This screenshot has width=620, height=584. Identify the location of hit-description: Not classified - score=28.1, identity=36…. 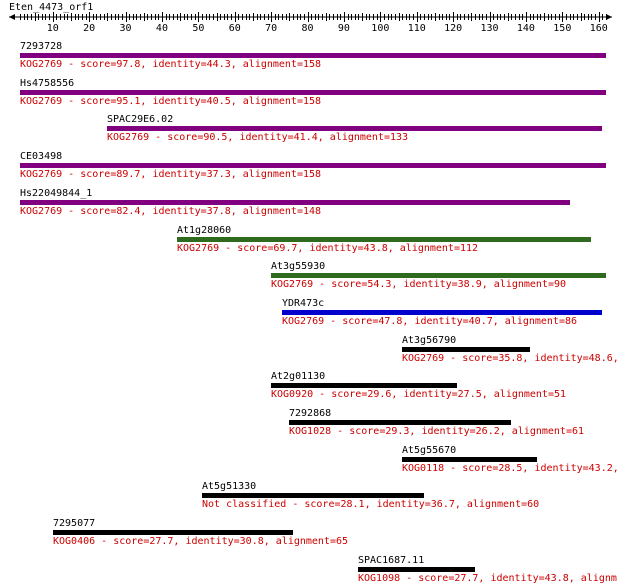
(370, 504).